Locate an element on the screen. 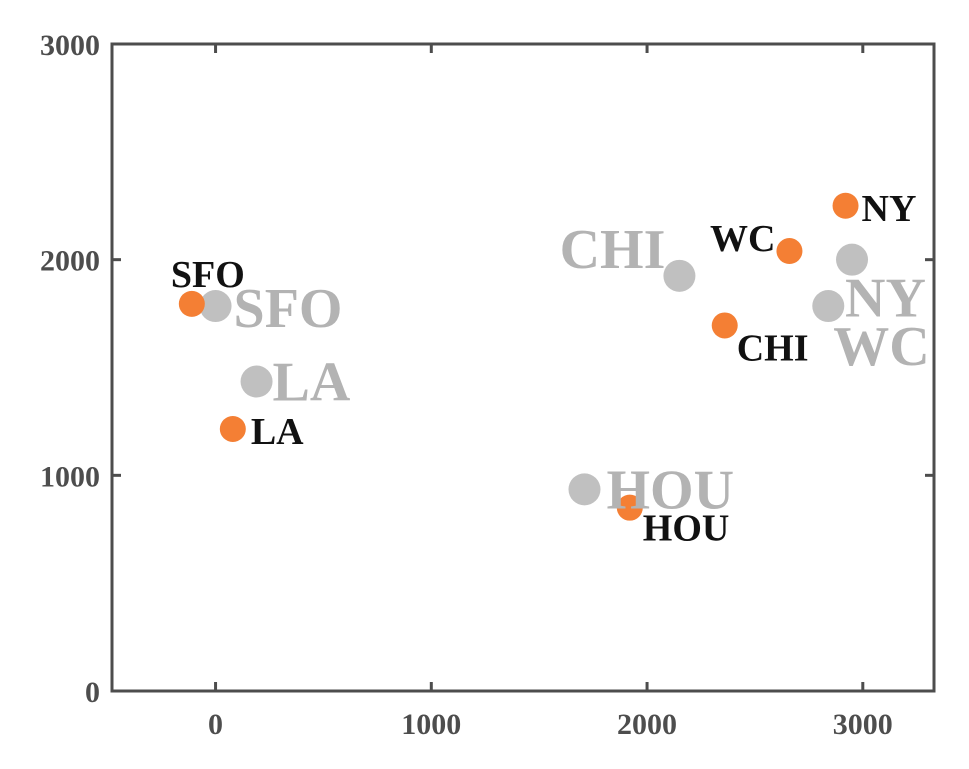  y-tick-label: 0 is located at coordinates (92, 692).